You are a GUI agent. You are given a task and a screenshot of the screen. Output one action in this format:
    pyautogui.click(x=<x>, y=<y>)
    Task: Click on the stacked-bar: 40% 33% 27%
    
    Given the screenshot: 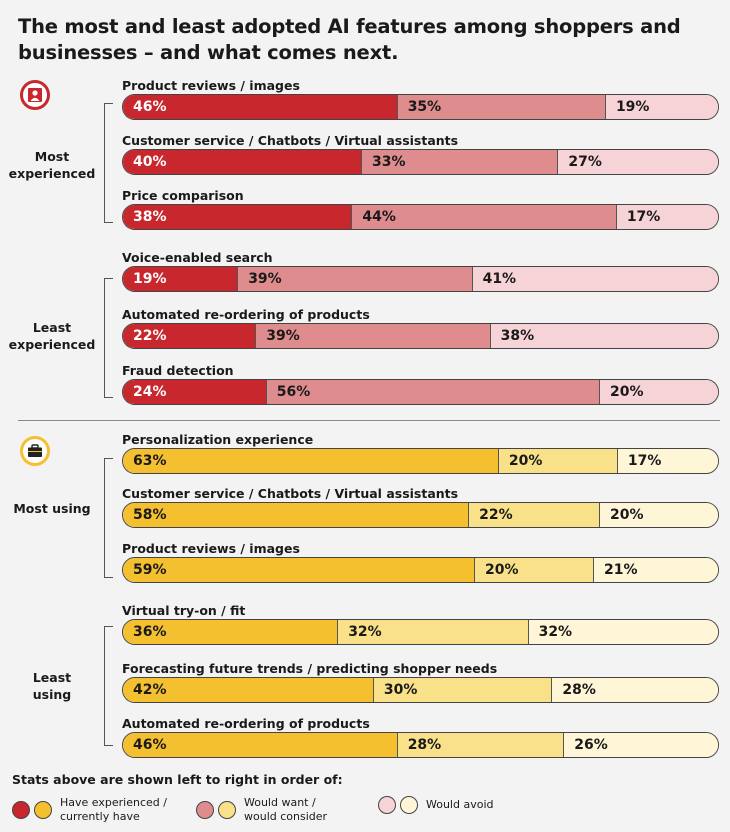 What is the action you would take?
    pyautogui.click(x=420, y=162)
    